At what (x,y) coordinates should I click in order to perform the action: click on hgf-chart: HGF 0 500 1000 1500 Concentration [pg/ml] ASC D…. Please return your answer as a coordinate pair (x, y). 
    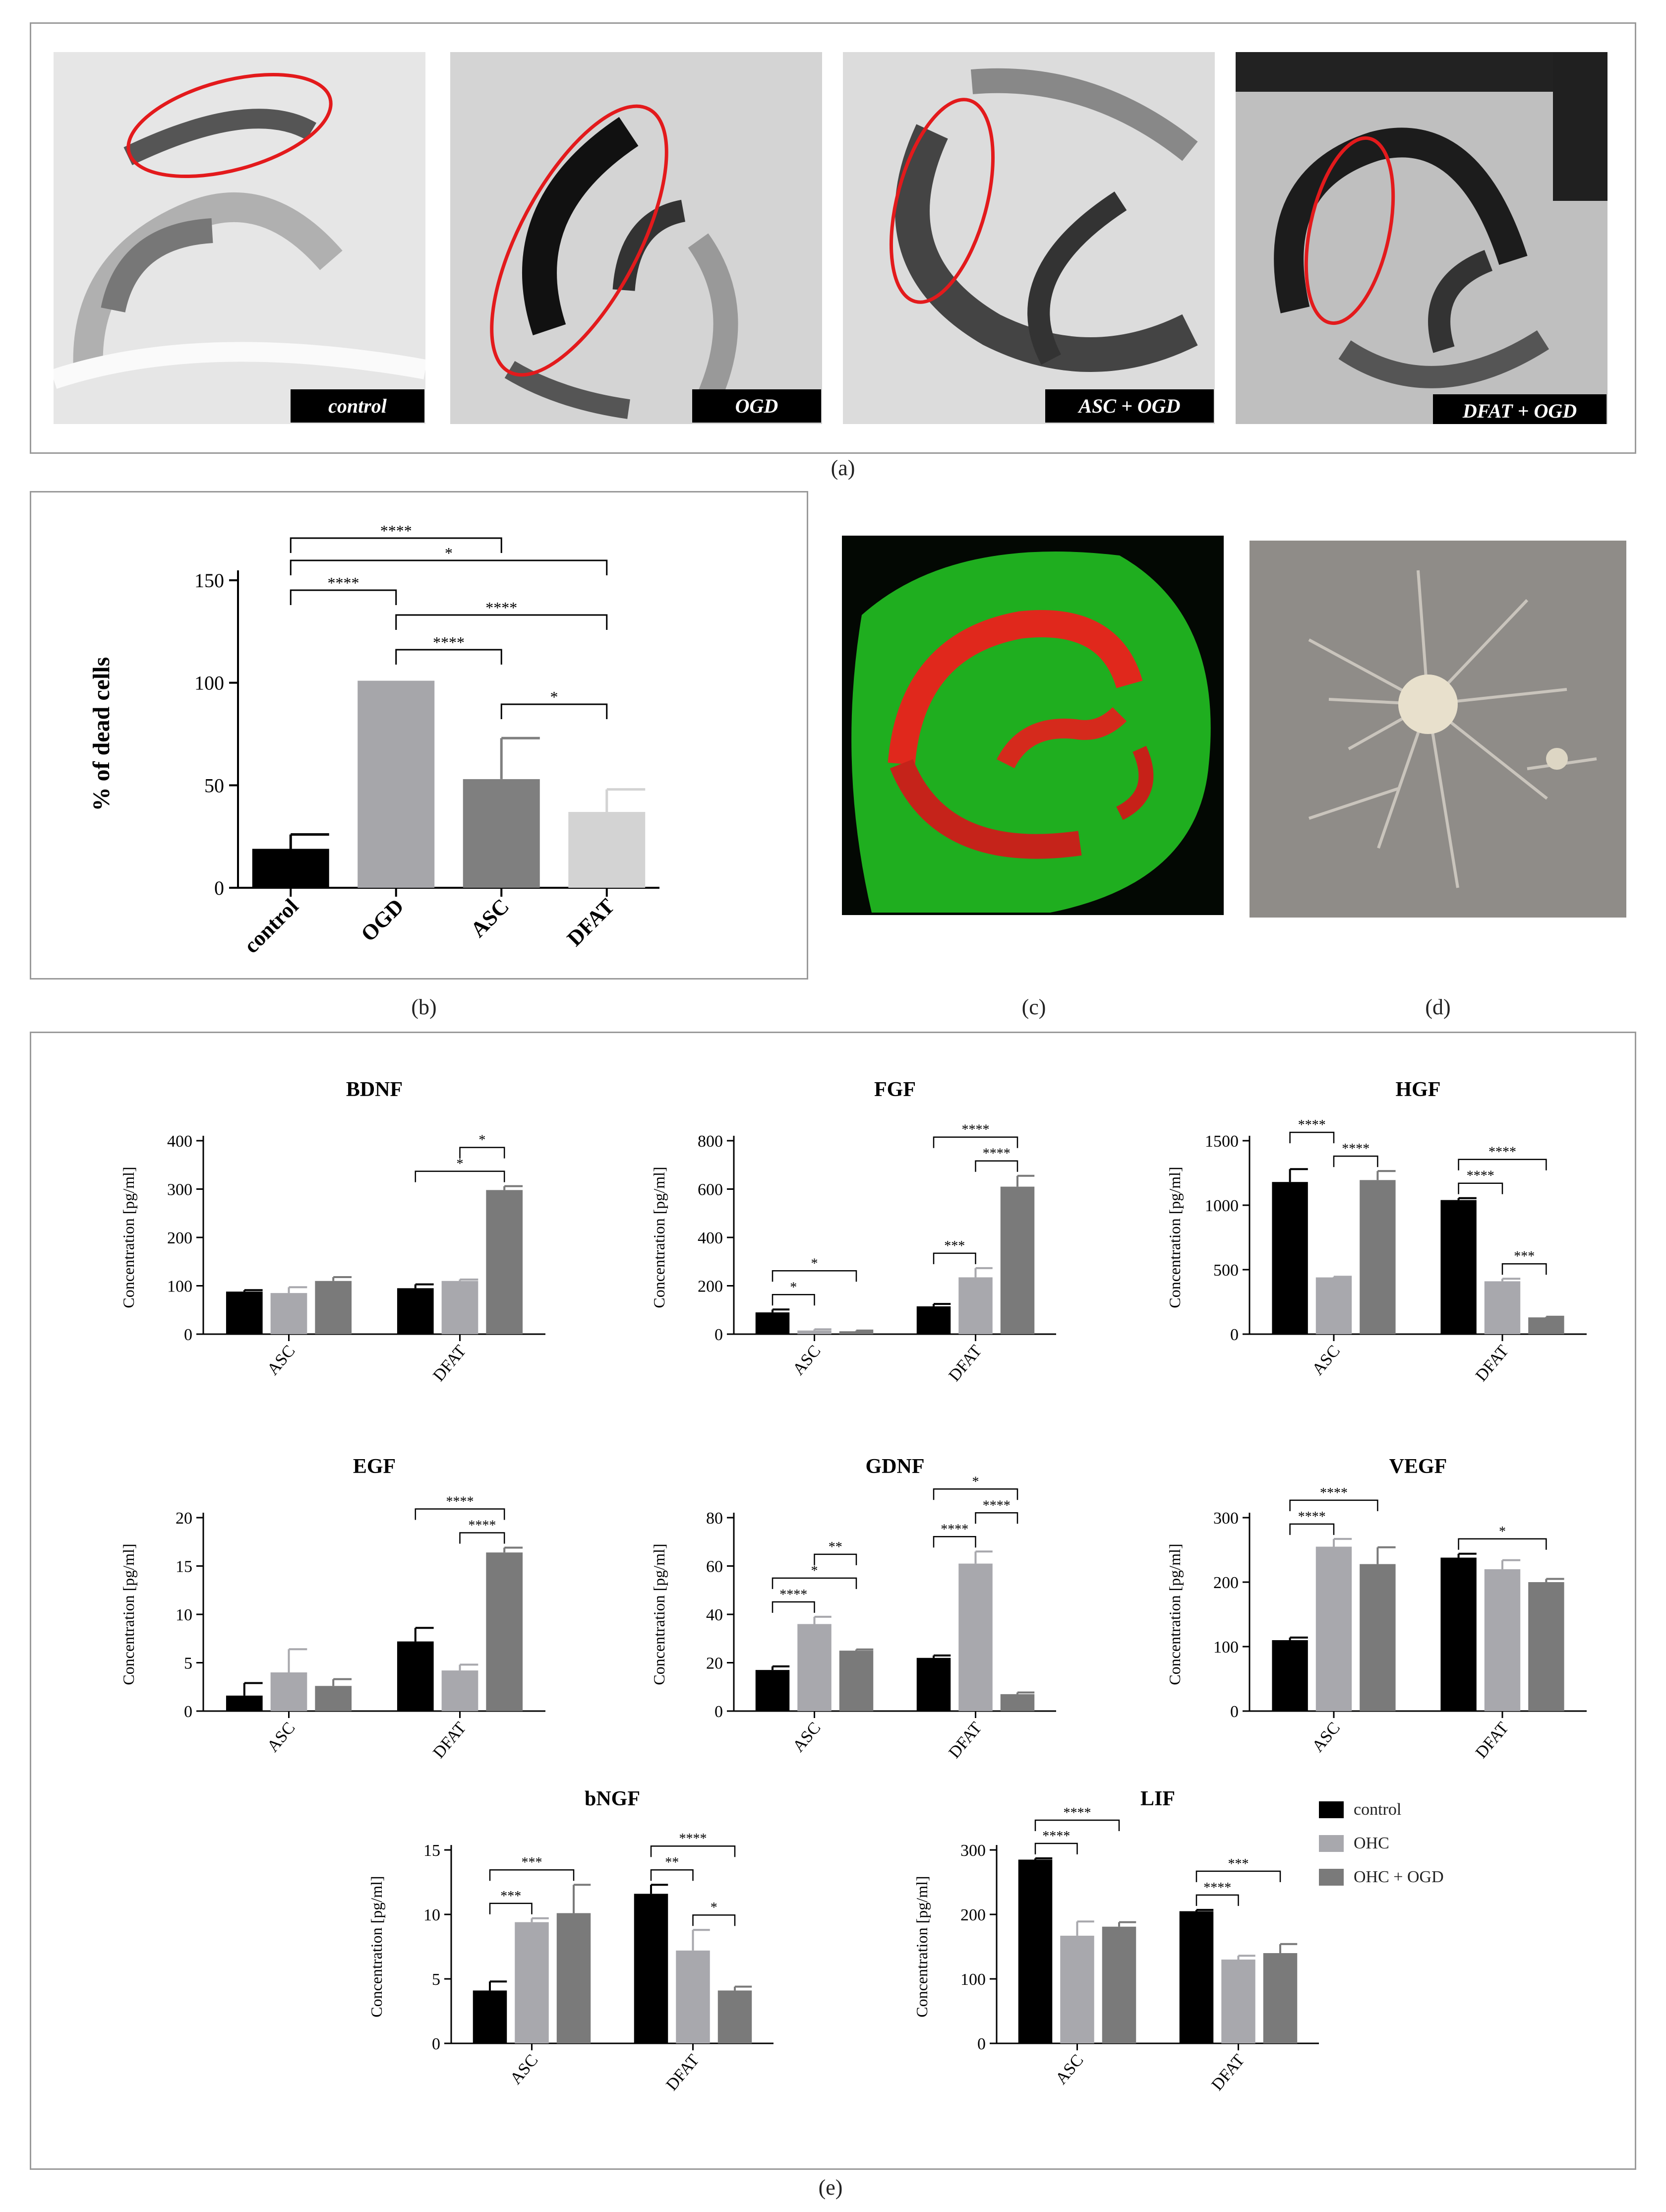
    Looking at the image, I should click on (1376, 1232).